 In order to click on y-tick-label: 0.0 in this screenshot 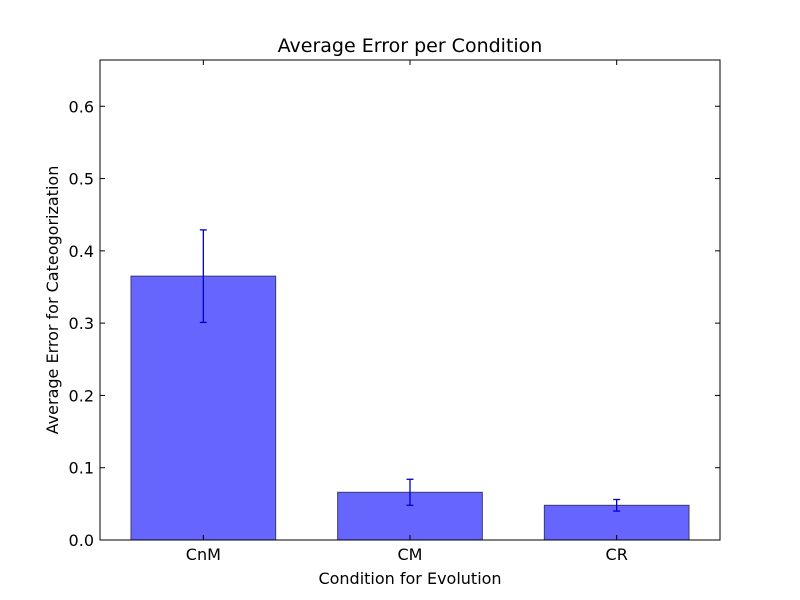, I will do `click(81, 540)`.